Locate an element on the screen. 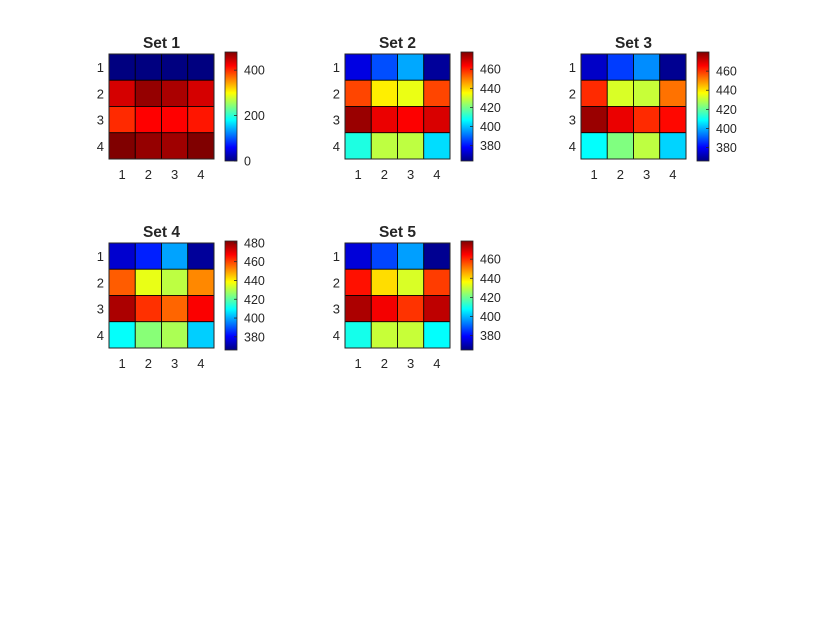  colorbar-tick-label: 0 is located at coordinates (247, 162).